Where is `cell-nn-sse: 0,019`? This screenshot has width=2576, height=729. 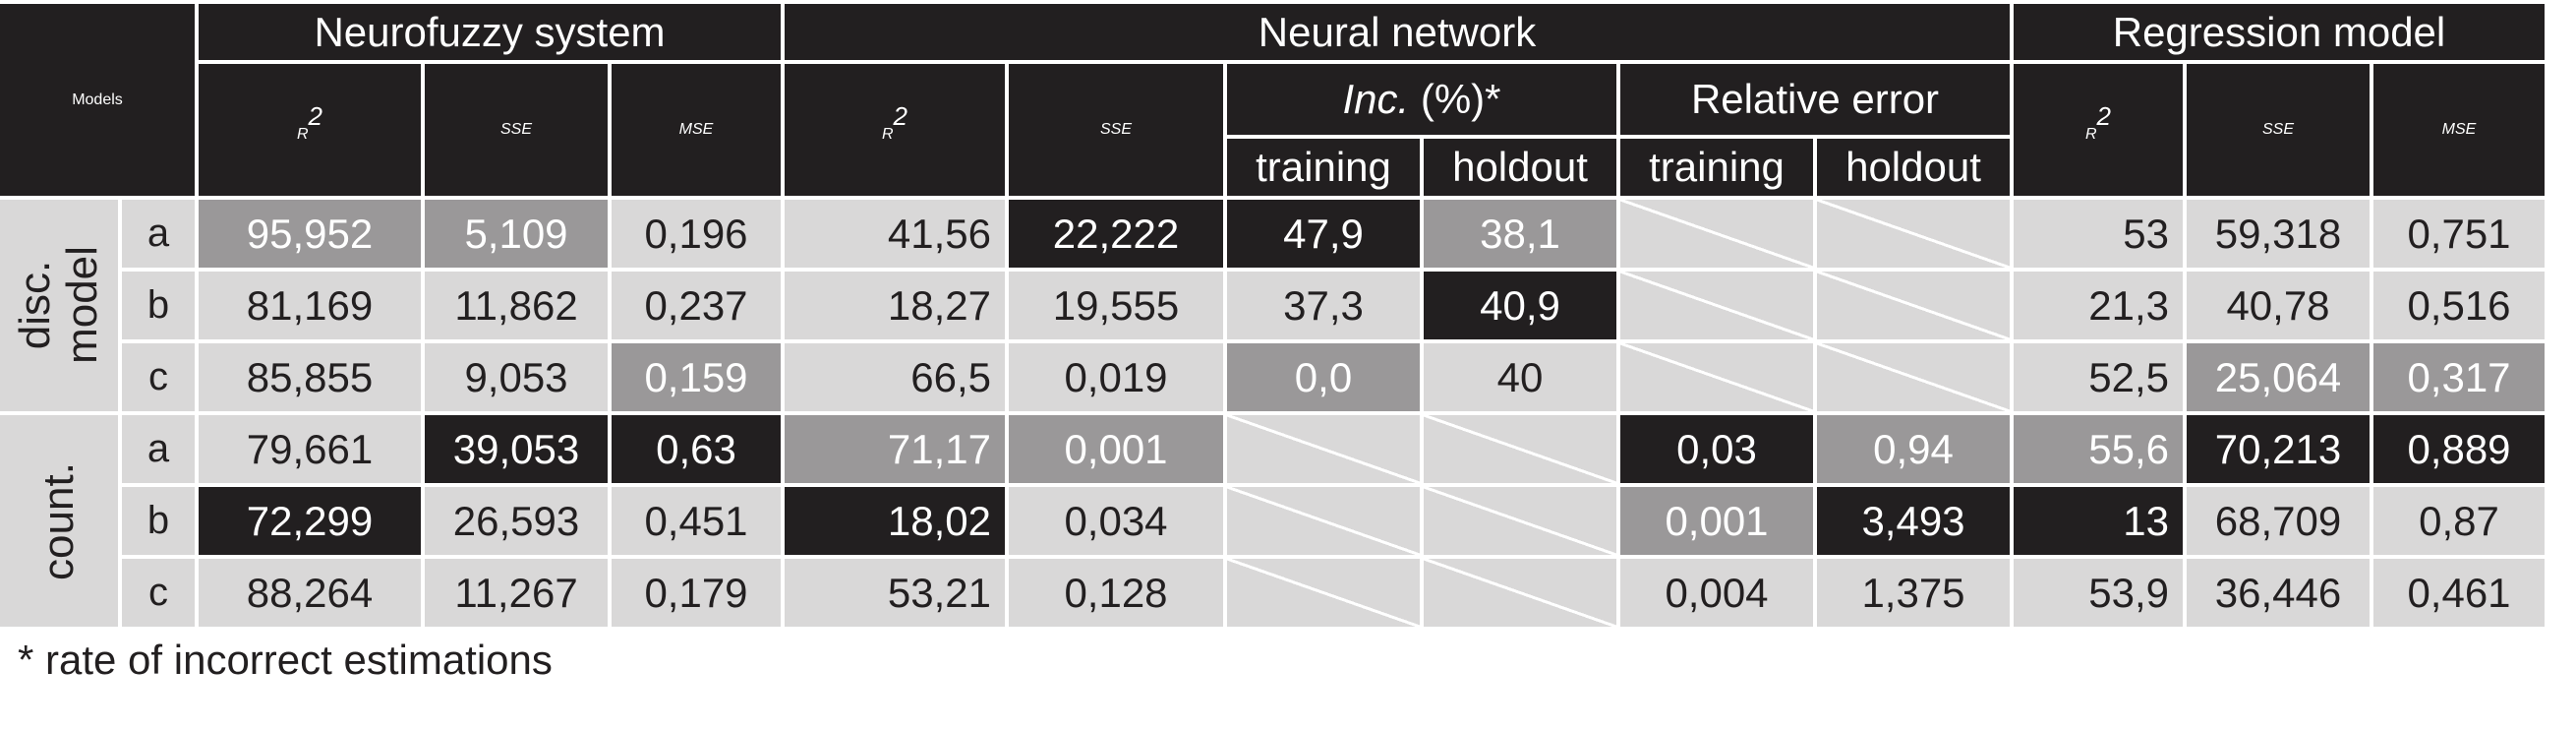
cell-nn-sse: 0,019 is located at coordinates (1116, 377).